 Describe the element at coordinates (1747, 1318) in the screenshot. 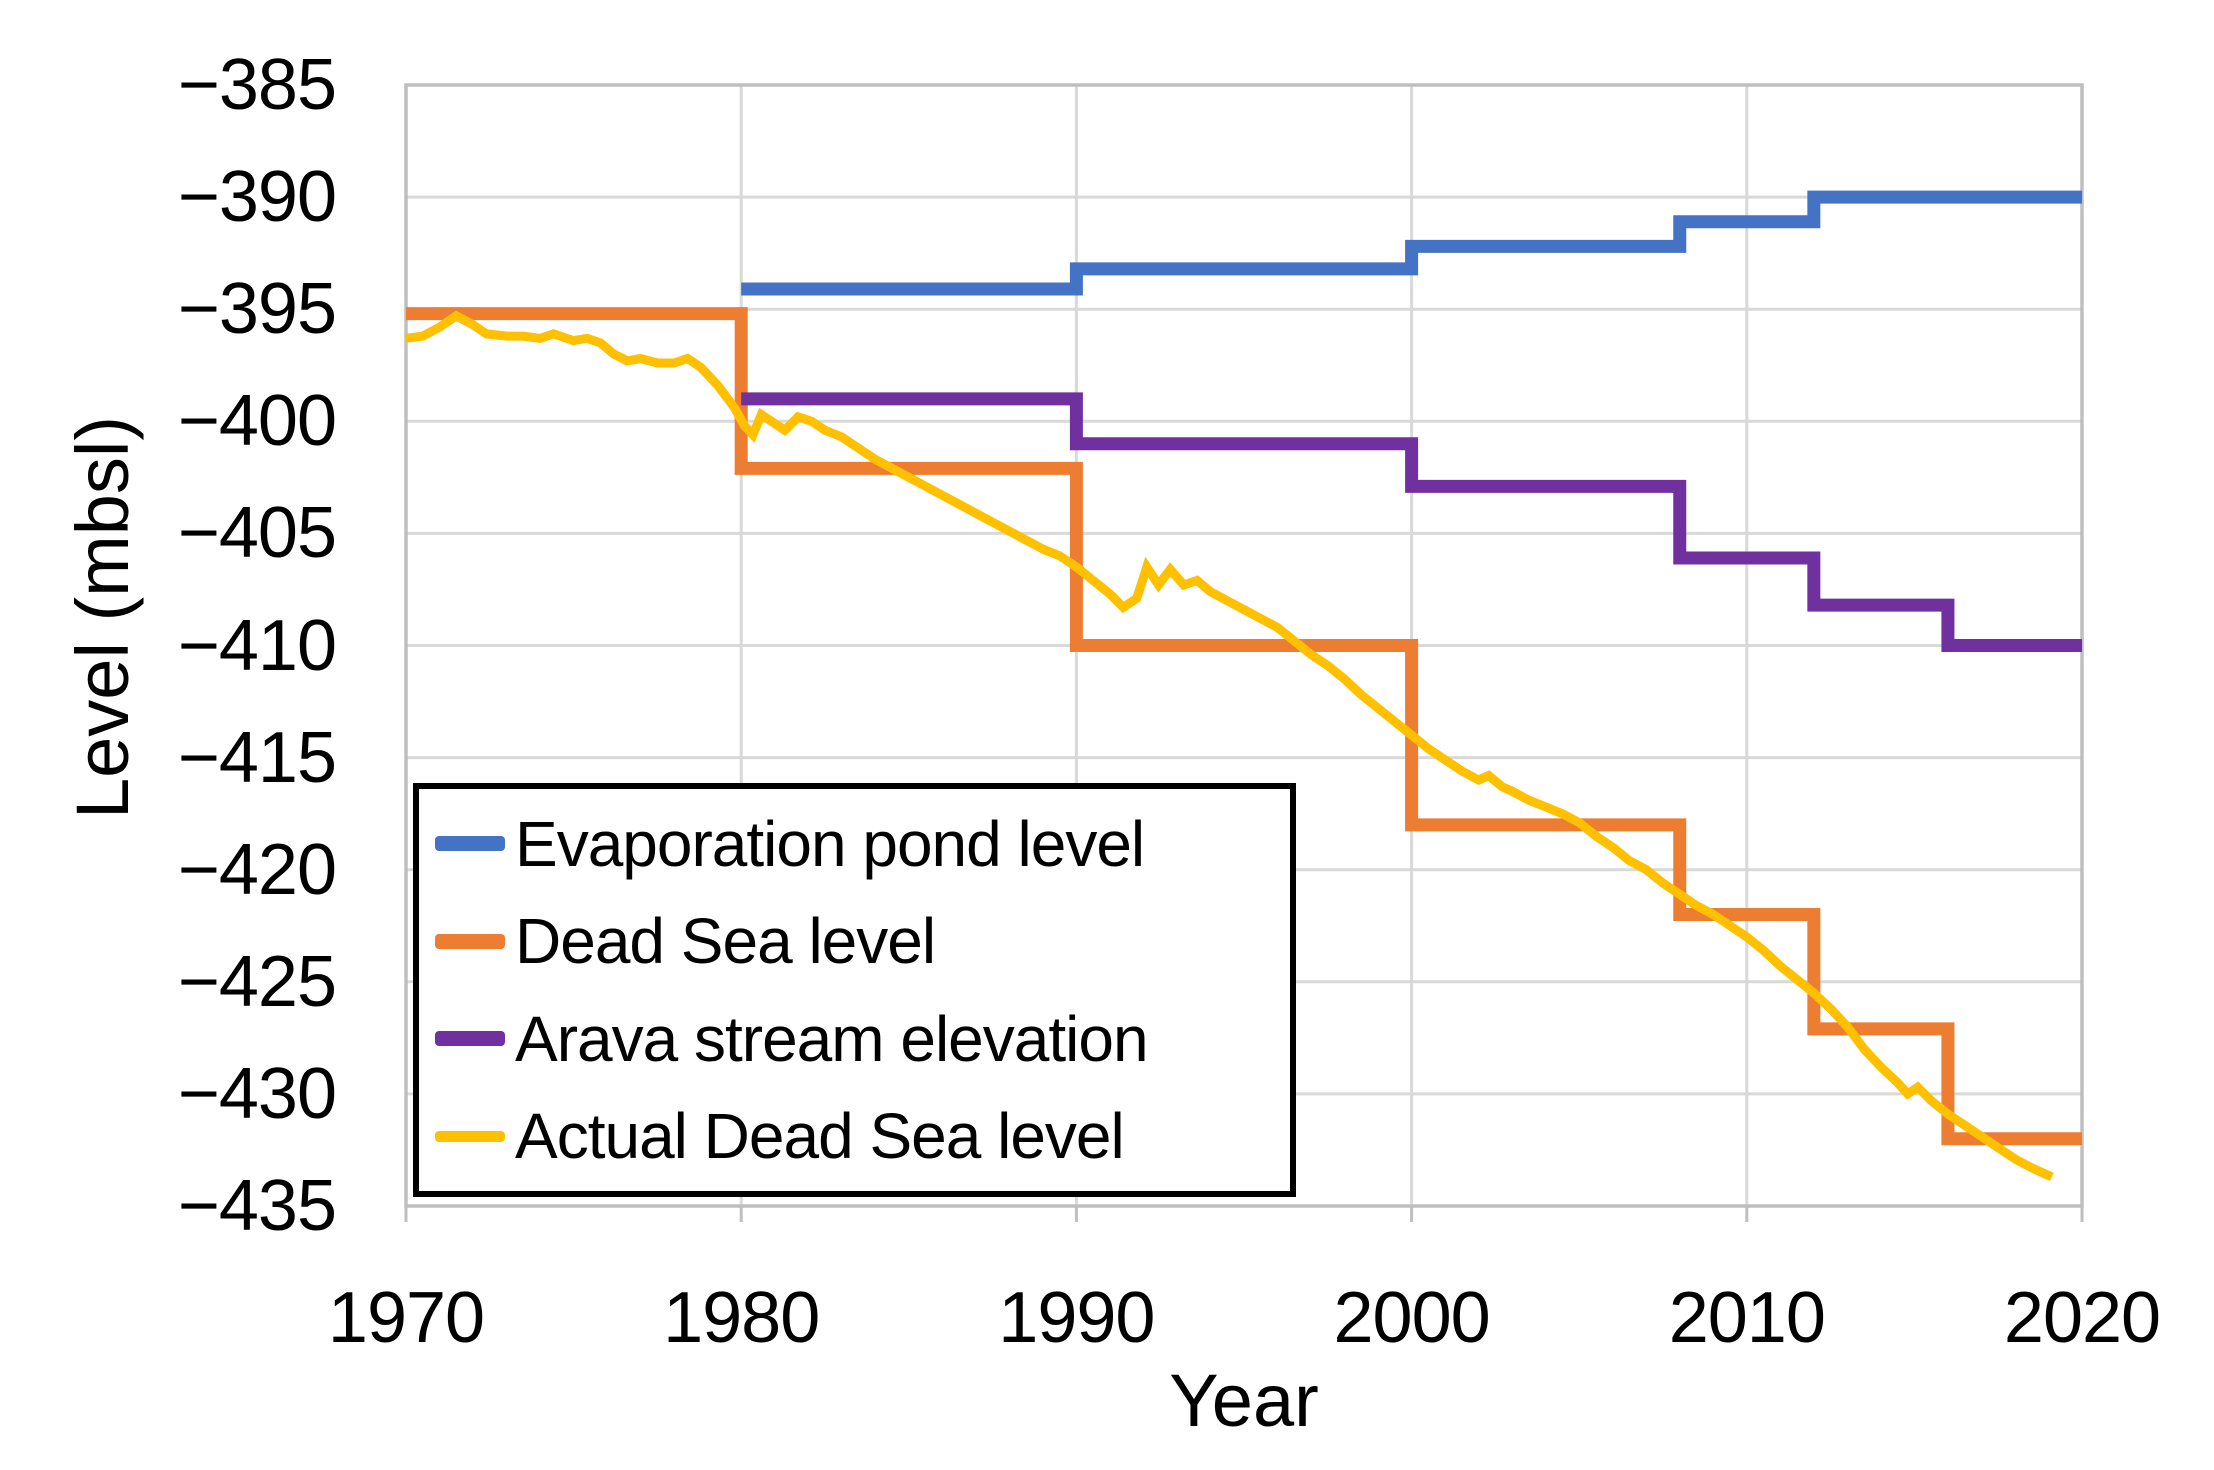

I see `x-tick-label: 2010` at that location.